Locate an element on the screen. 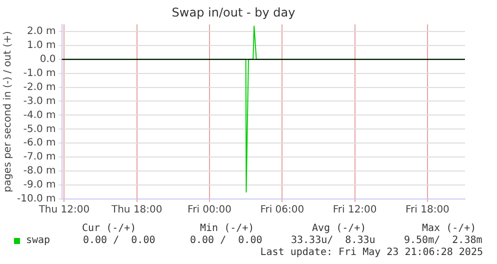 This screenshot has height=264, width=497. y-tick-label: -2.0 m is located at coordinates (39, 87).